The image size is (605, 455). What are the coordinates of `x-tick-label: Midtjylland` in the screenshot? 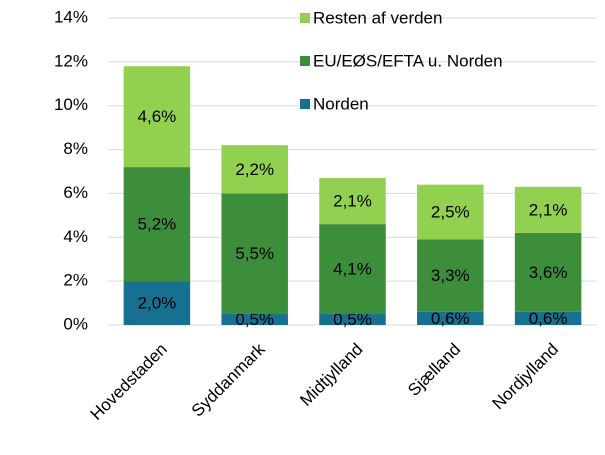 It's located at (331, 375).